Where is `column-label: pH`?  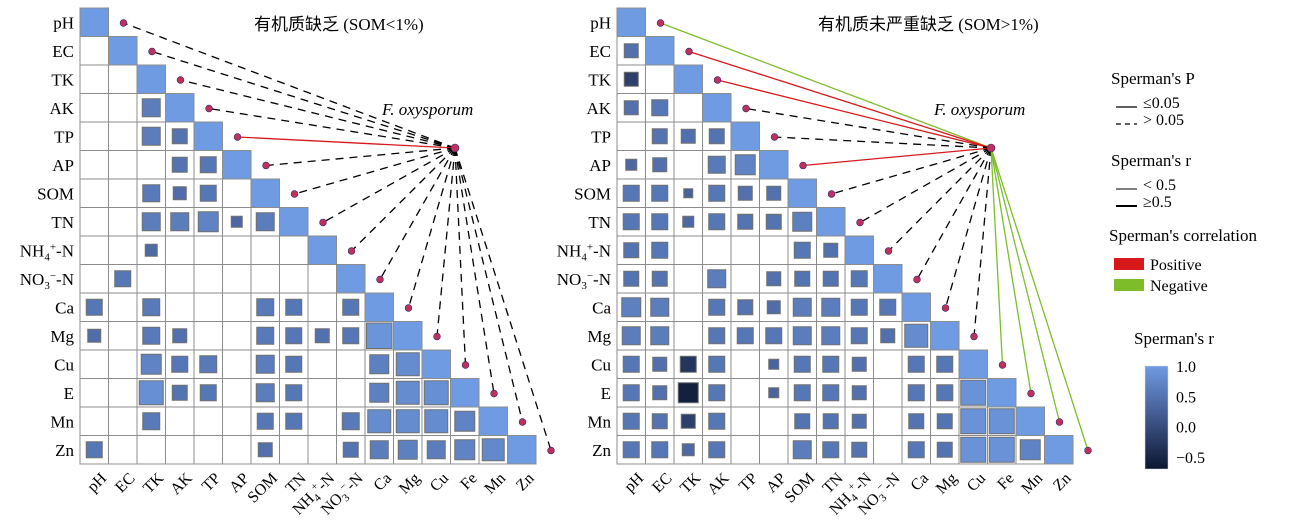 column-label: pH is located at coordinates (634, 483).